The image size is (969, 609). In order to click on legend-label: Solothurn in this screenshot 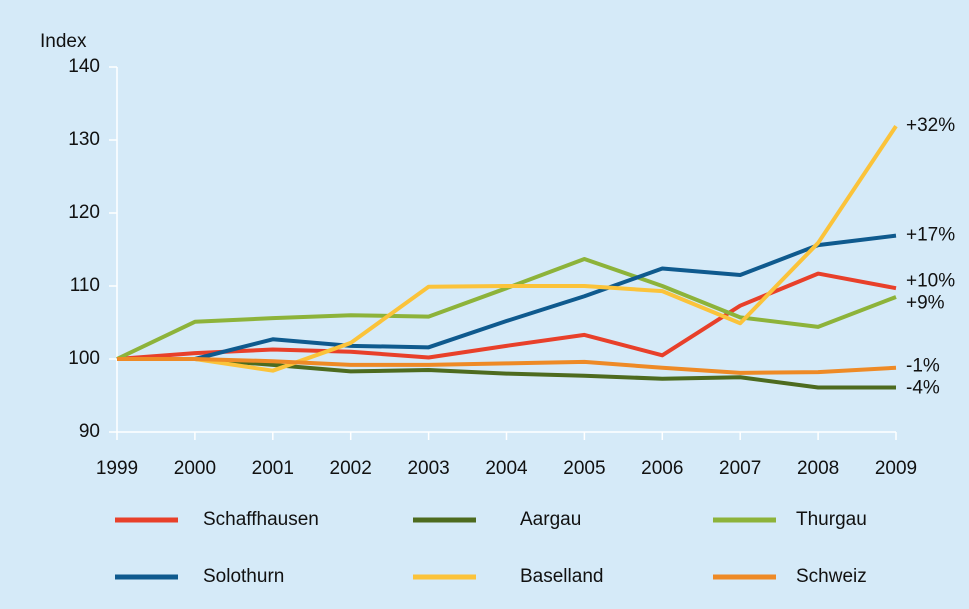, I will do `click(243, 576)`.